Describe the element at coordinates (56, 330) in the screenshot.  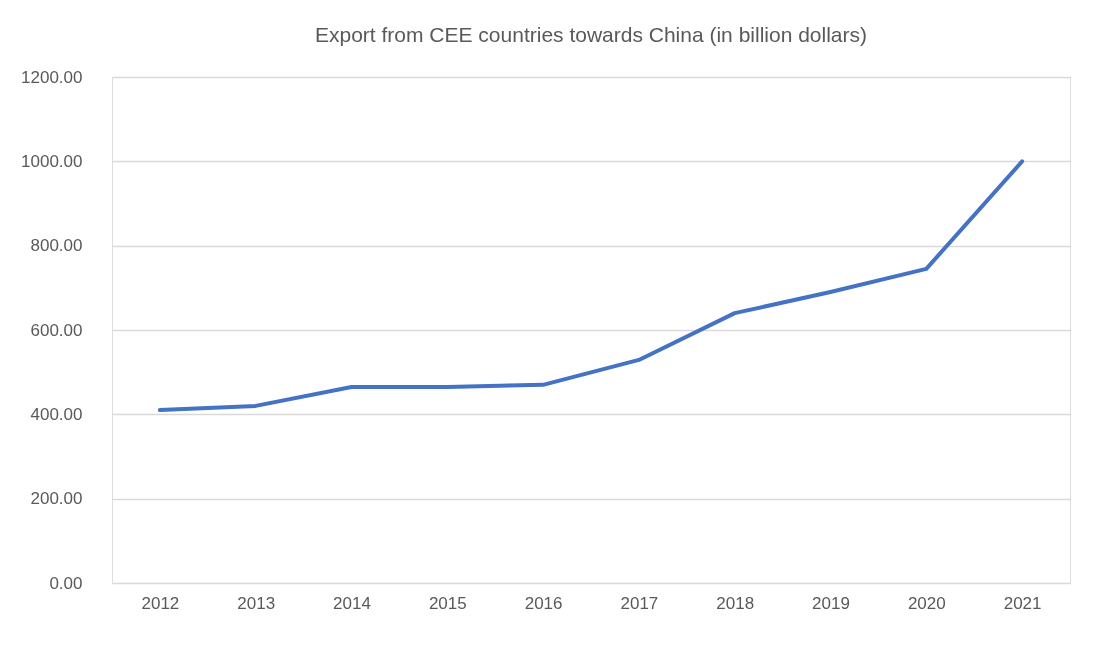
I see `y-tick-label: 600.00` at that location.